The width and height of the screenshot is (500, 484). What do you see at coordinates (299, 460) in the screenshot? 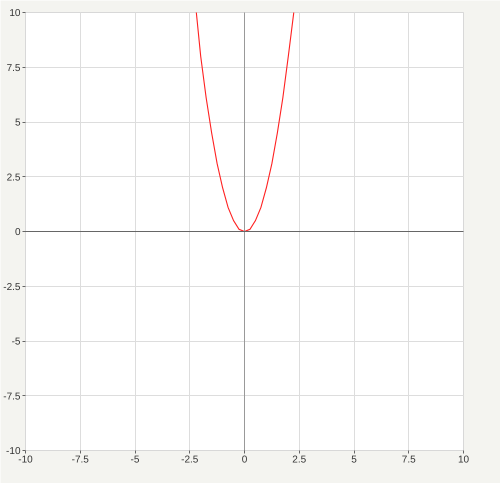
I see `x-tick-label: 2.5` at bounding box center [299, 460].